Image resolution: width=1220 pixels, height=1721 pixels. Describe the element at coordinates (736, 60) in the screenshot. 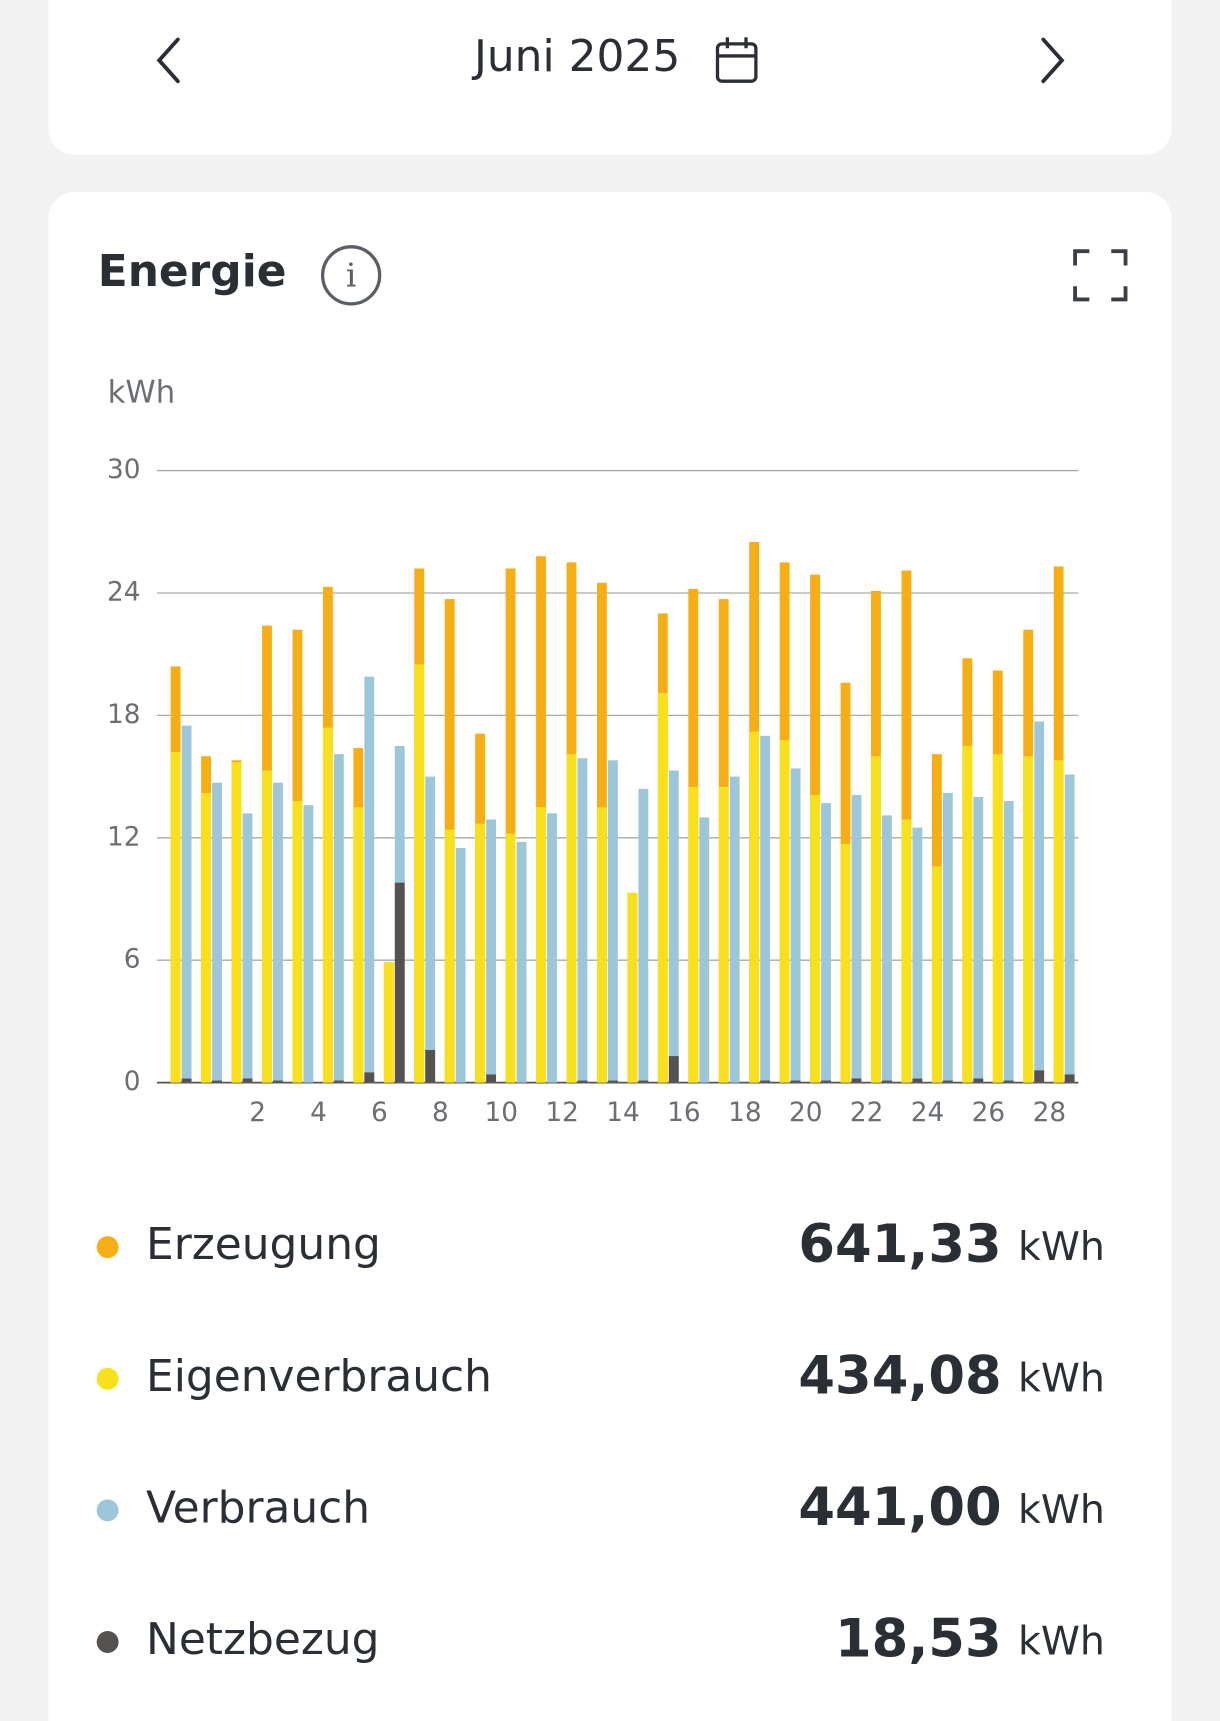

I see `calendar-icon` at that location.